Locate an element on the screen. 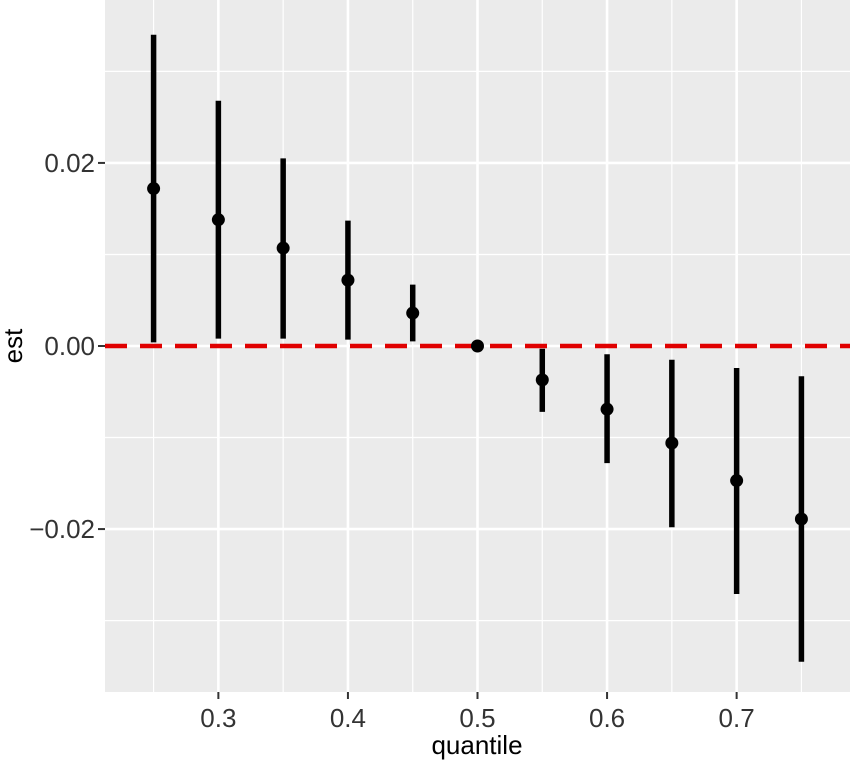  x-tick-label: 0.7 is located at coordinates (737, 718).